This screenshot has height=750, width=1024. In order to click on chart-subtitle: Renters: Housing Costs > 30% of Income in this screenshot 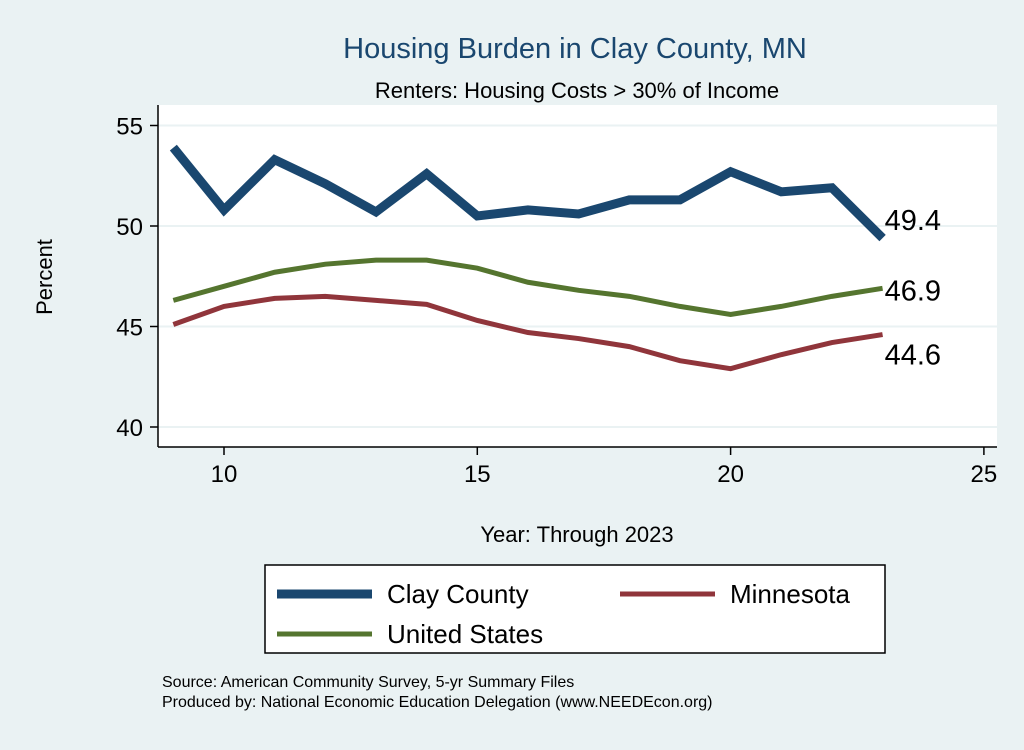, I will do `click(577, 90)`.